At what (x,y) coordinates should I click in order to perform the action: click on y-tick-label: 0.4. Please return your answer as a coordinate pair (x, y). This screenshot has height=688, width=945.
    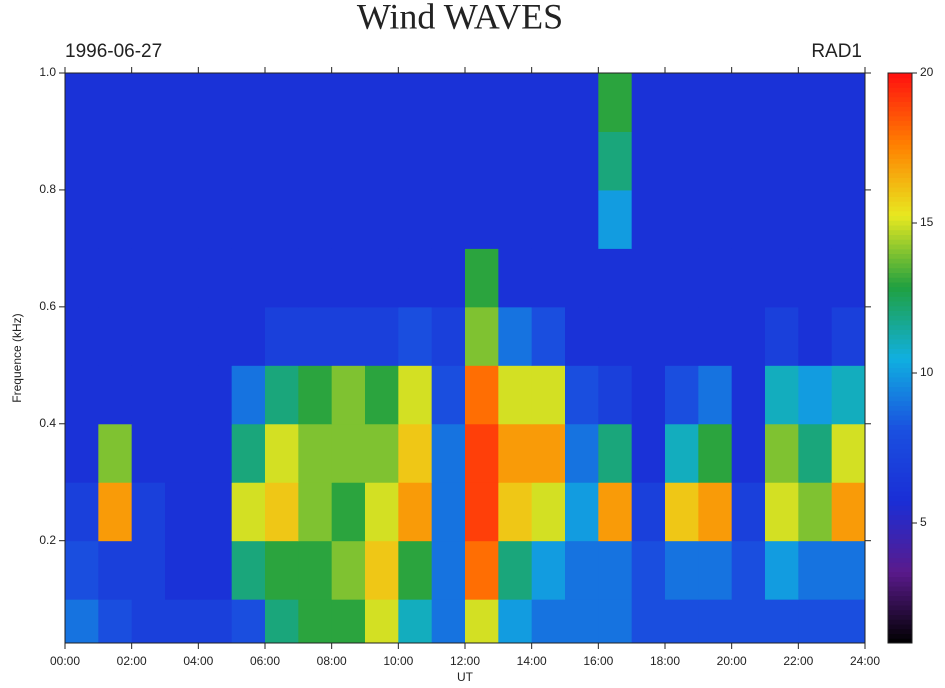
    Looking at the image, I should click on (47, 423).